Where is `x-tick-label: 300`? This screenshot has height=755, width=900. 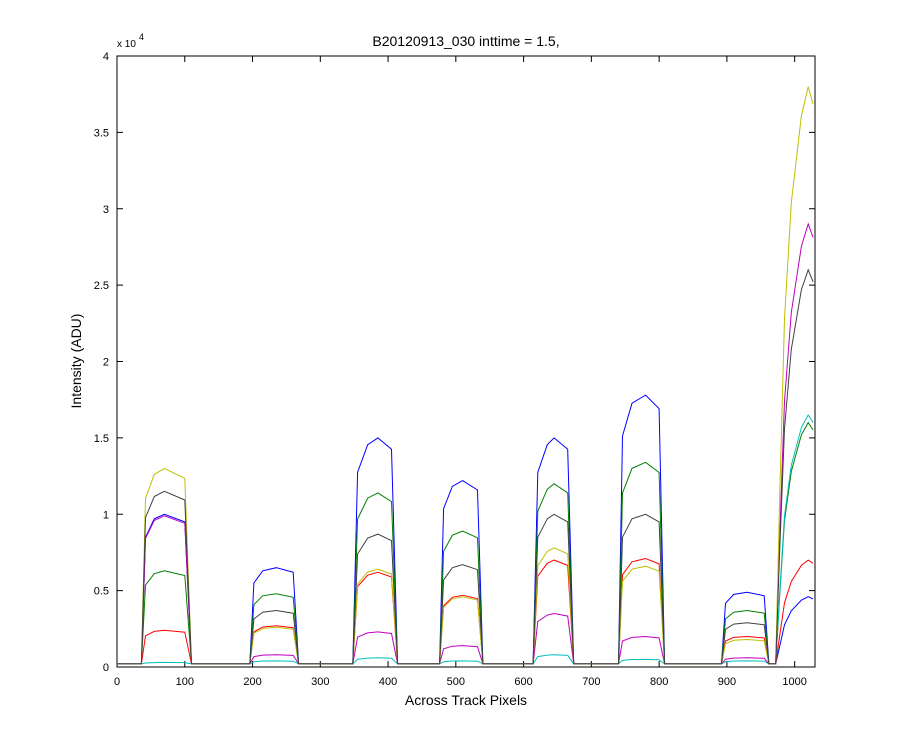
x-tick-label: 300 is located at coordinates (320, 682).